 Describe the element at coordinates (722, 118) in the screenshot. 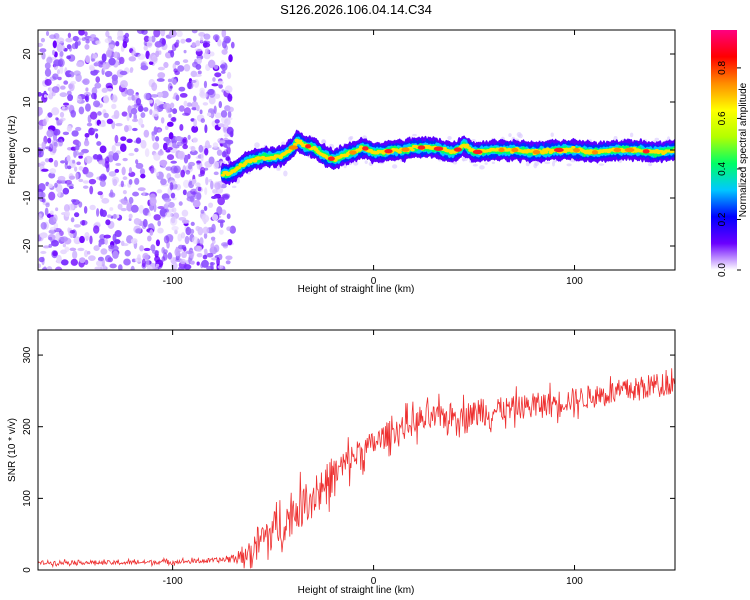

I see `colorbar-tick-label: 0.6` at that location.